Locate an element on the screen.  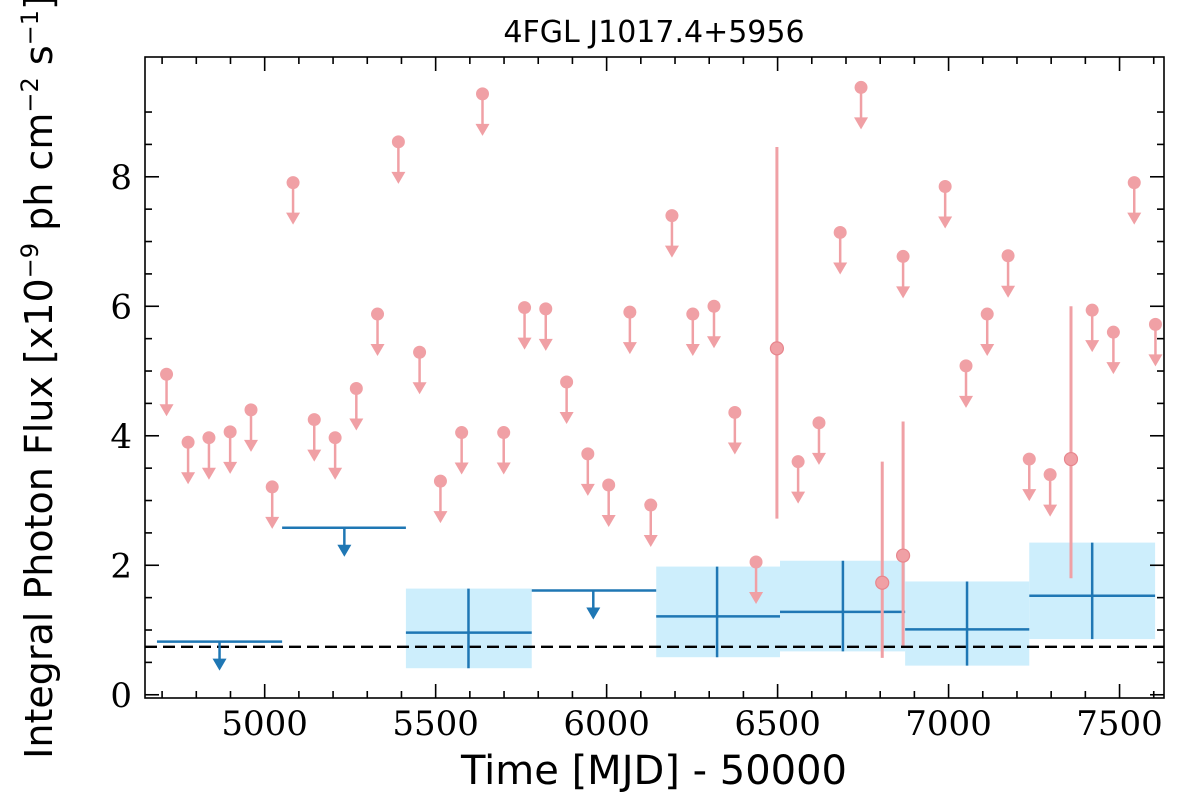
y-axis-label-exponent-3: −1 is located at coordinates (30, 27).